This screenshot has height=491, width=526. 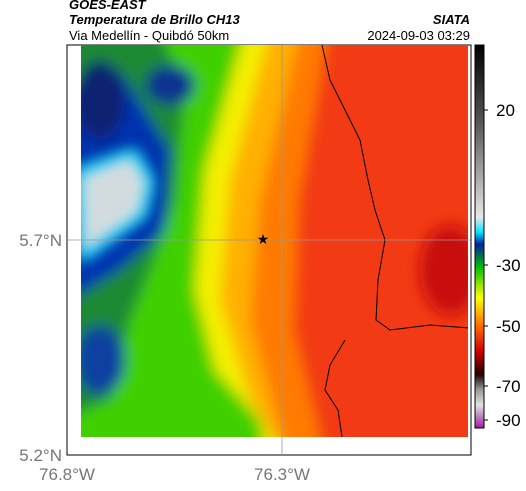 I want to click on coast-line, so click(x=335, y=388).